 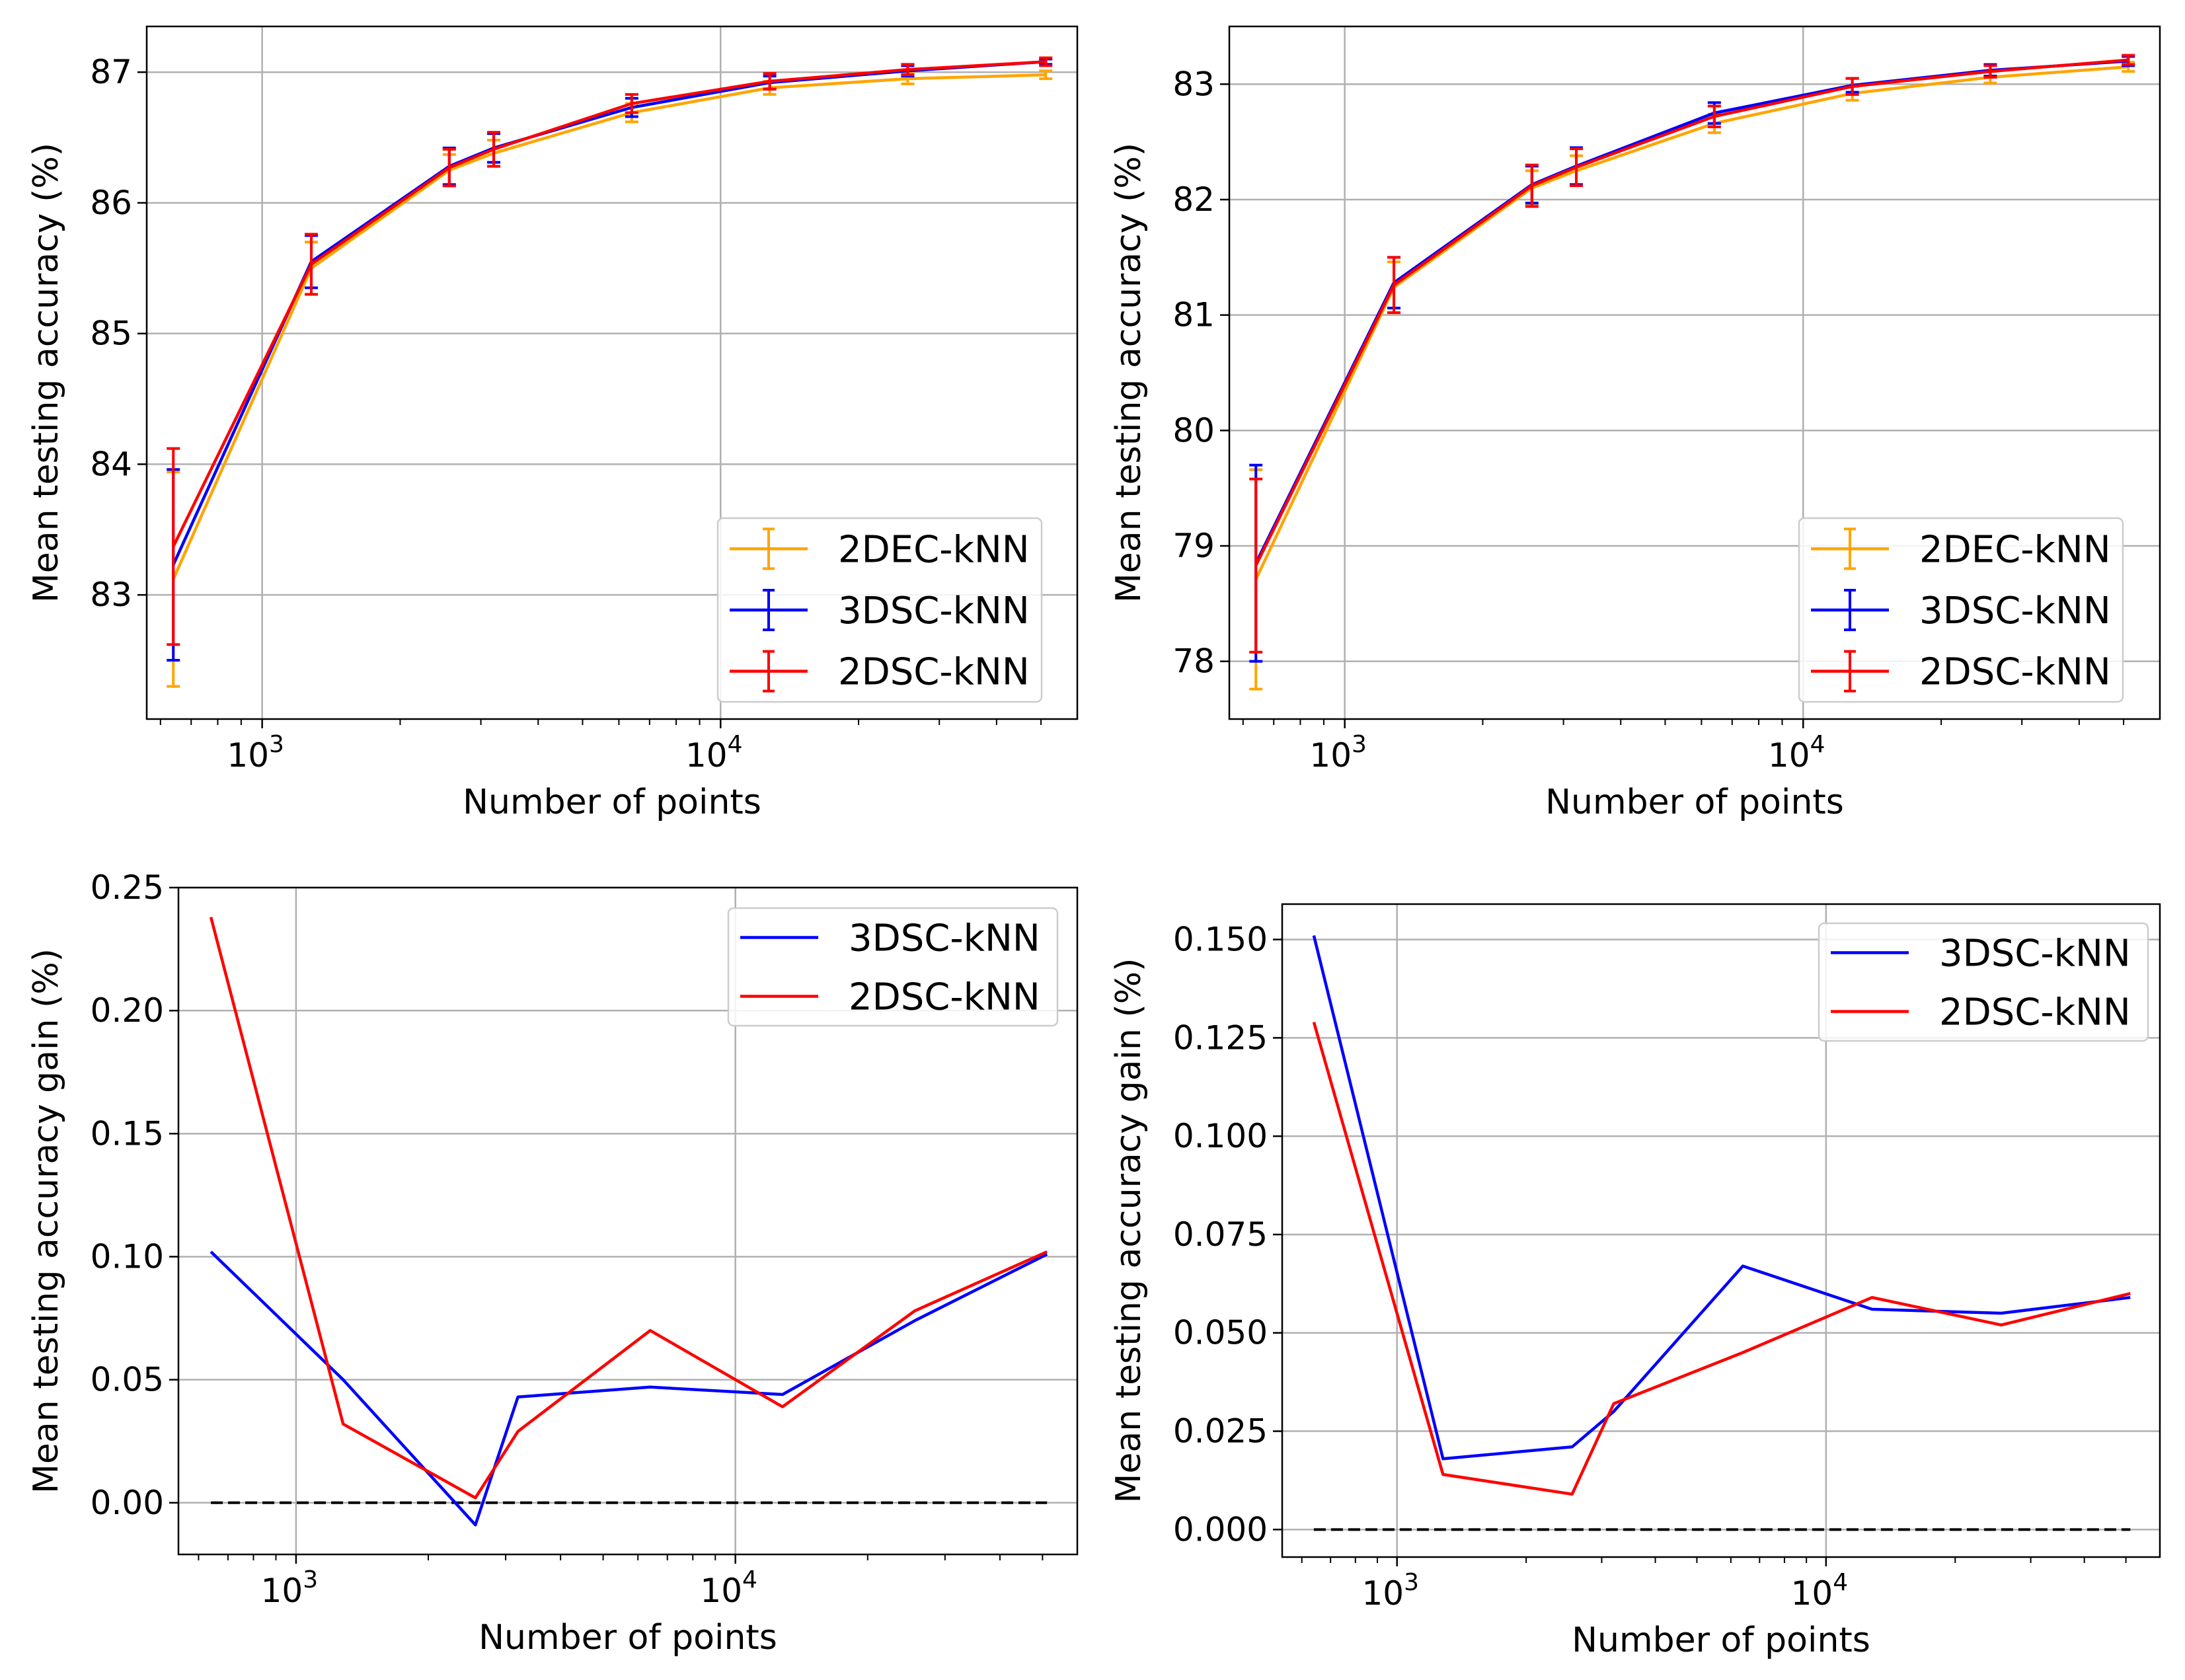 I want to click on y-tick-label: 0.15, so click(x=127, y=1133).